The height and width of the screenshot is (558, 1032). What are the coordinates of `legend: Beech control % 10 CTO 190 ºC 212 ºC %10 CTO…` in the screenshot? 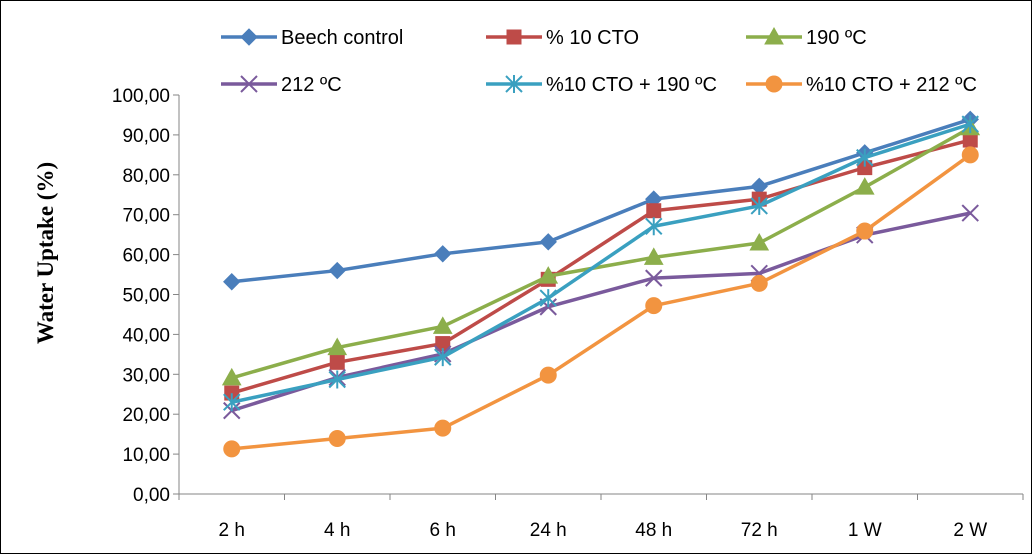 It's located at (599, 61).